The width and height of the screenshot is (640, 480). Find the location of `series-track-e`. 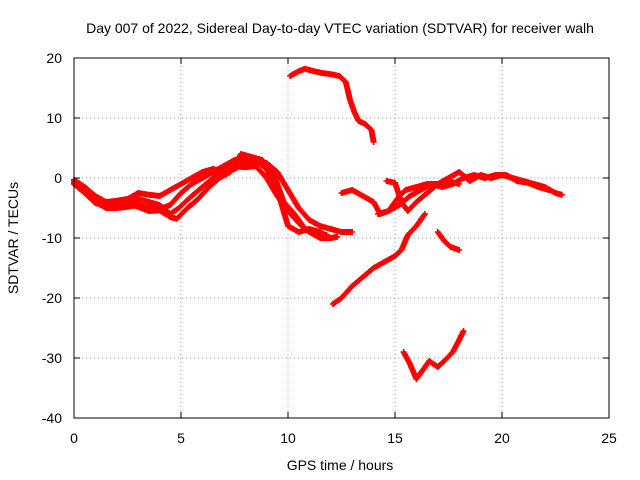

series-track-e is located at coordinates (332, 105).